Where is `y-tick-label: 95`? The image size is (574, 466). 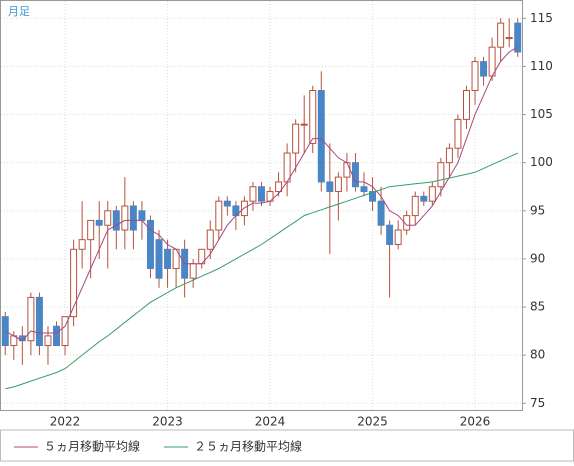
y-tick-label: 95 is located at coordinates (537, 210).